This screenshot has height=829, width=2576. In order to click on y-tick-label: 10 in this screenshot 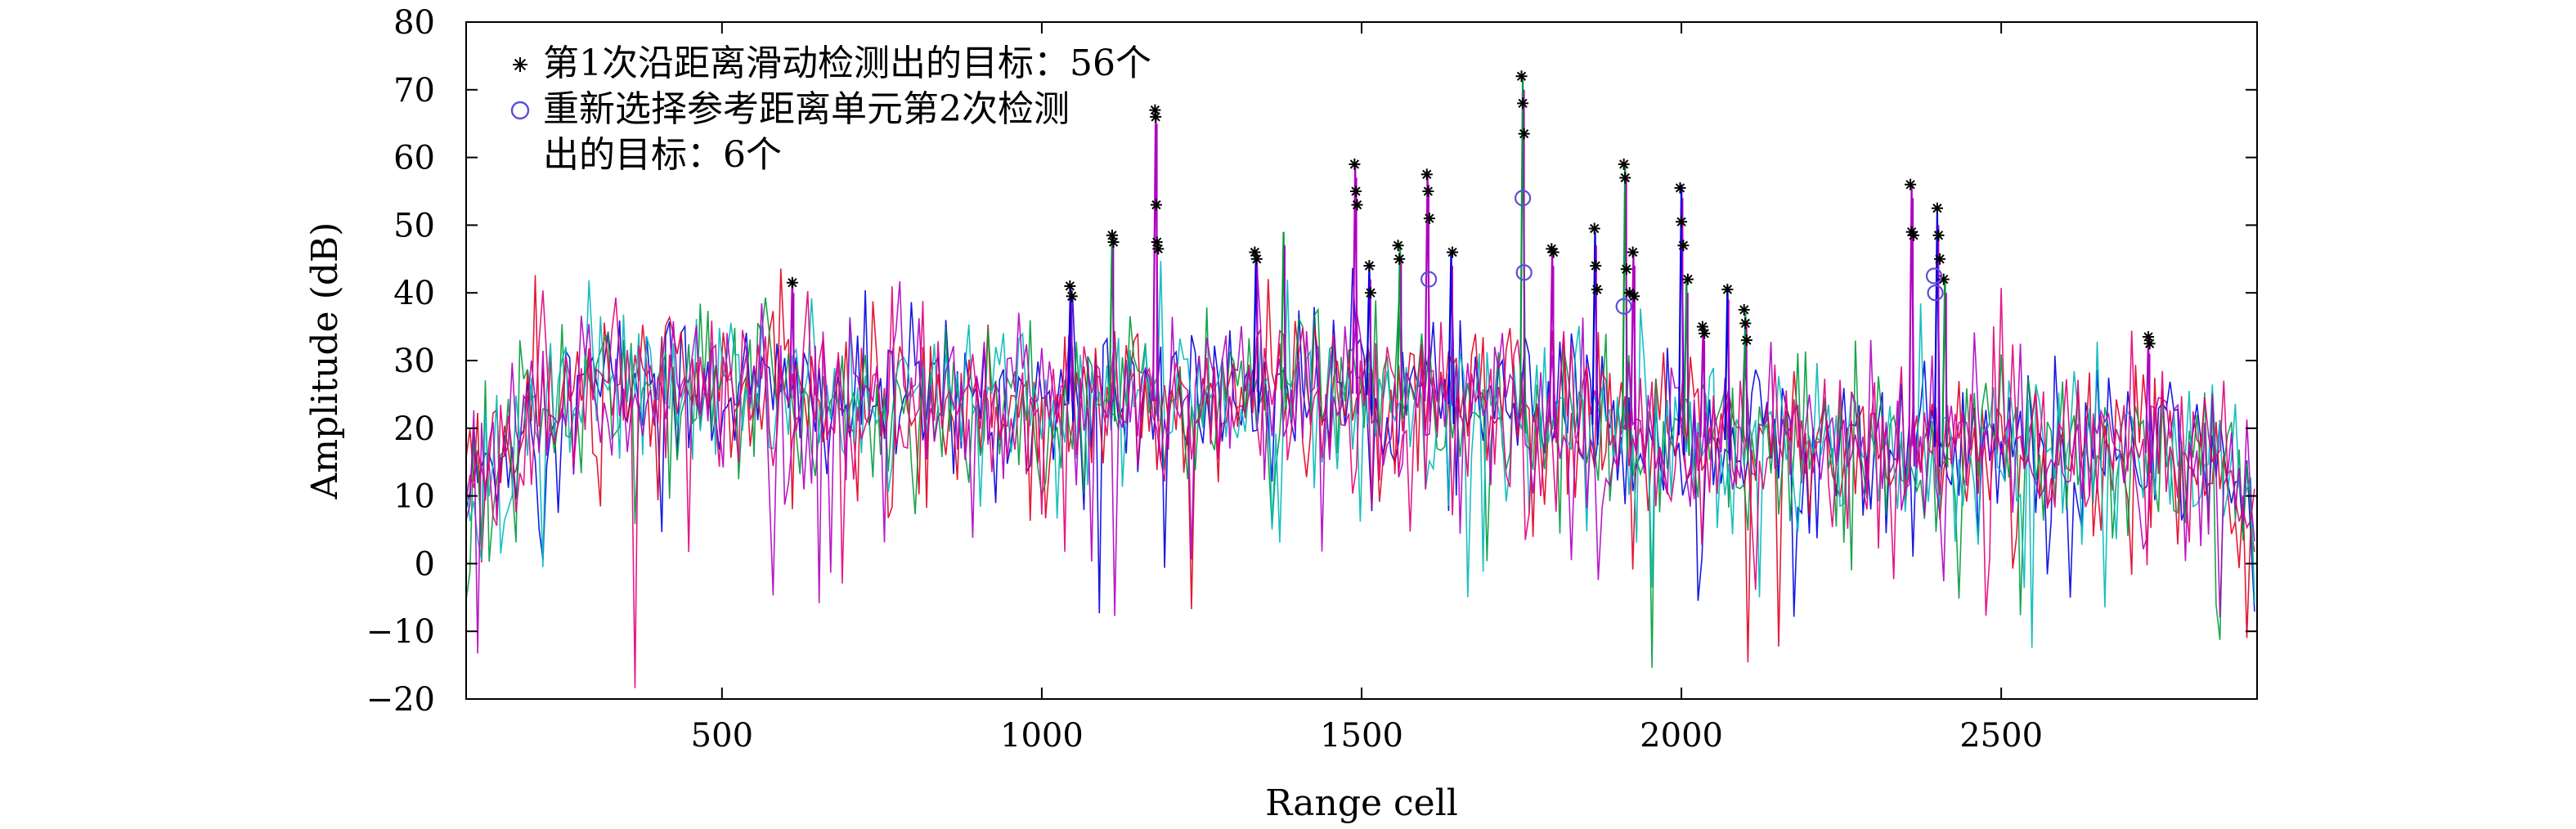, I will do `click(414, 497)`.